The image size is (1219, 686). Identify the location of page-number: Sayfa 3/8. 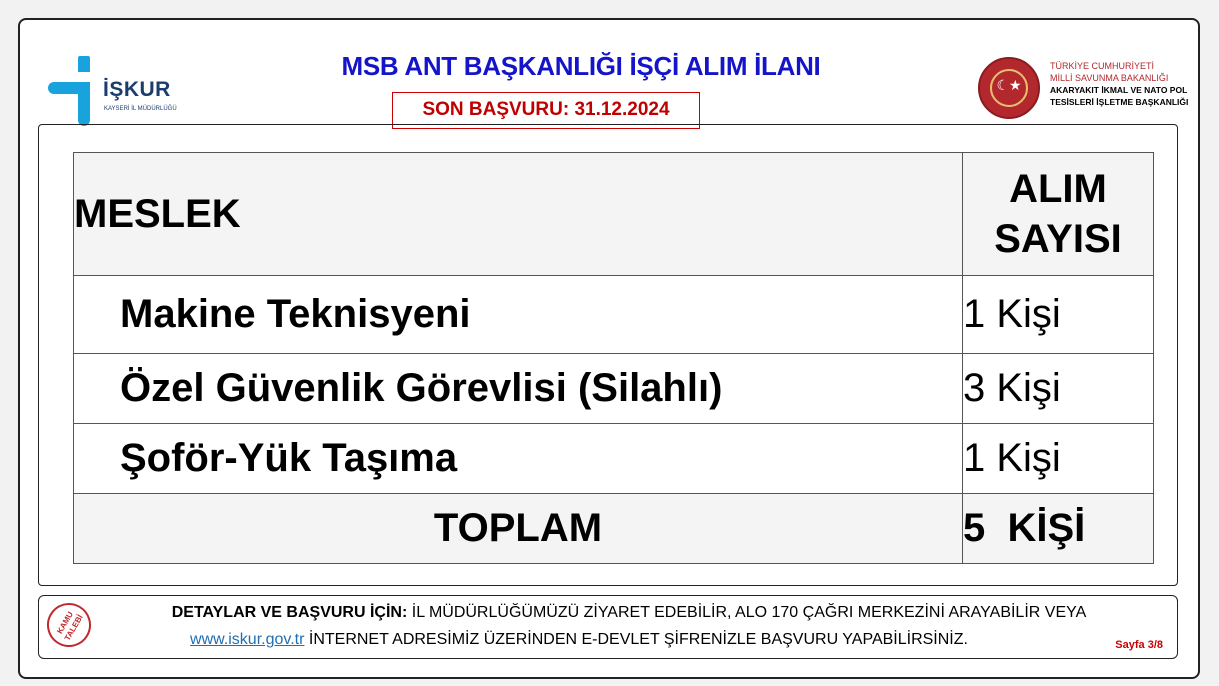
(1139, 645).